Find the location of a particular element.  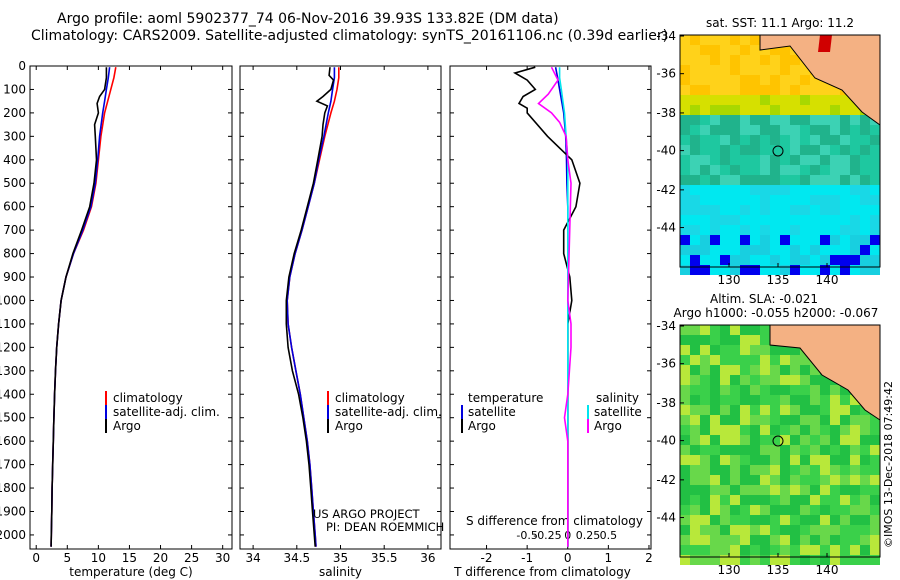

s-tick-label: -0.25 is located at coordinates (547, 535).